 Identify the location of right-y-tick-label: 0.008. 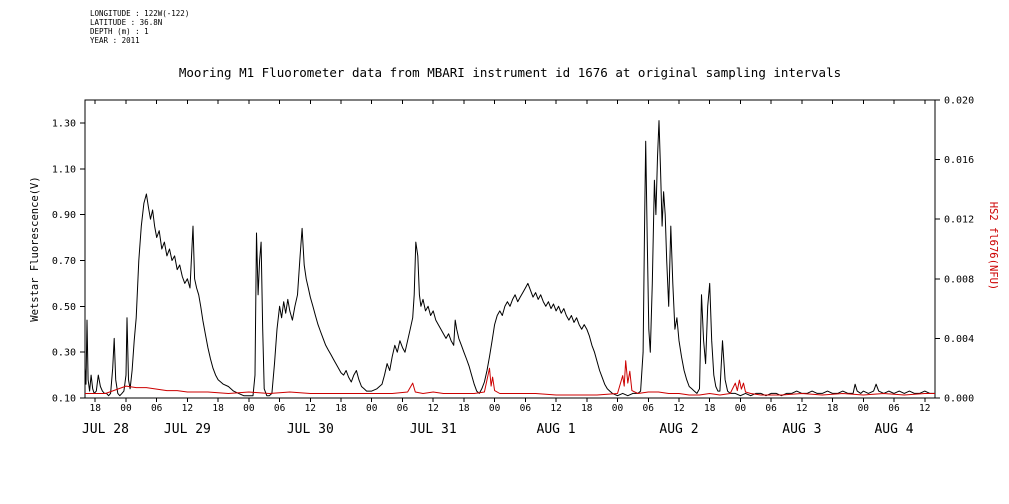
(959, 279).